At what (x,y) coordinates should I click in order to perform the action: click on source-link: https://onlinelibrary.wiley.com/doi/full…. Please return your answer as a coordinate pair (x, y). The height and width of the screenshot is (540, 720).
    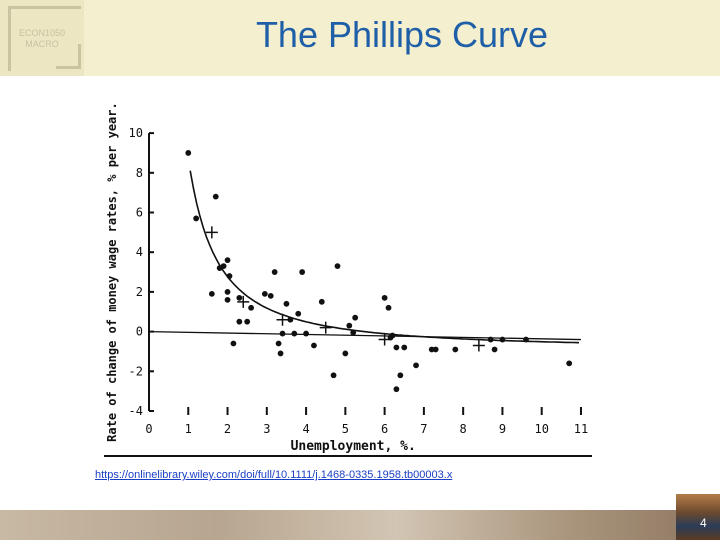
    Looking at the image, I should click on (274, 475).